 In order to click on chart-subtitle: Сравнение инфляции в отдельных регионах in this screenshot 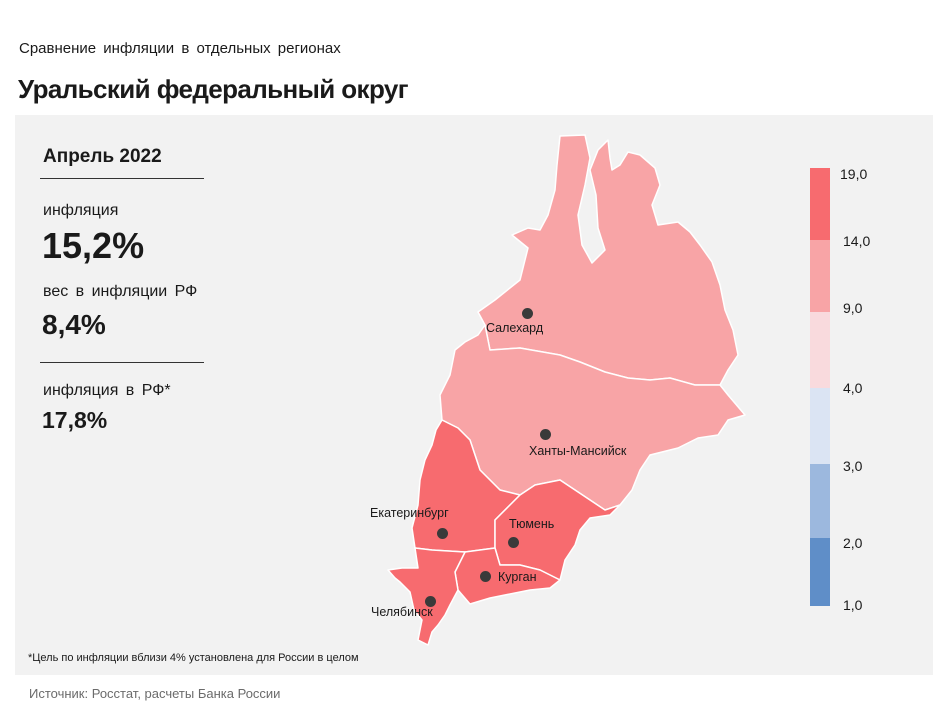, I will do `click(180, 48)`.